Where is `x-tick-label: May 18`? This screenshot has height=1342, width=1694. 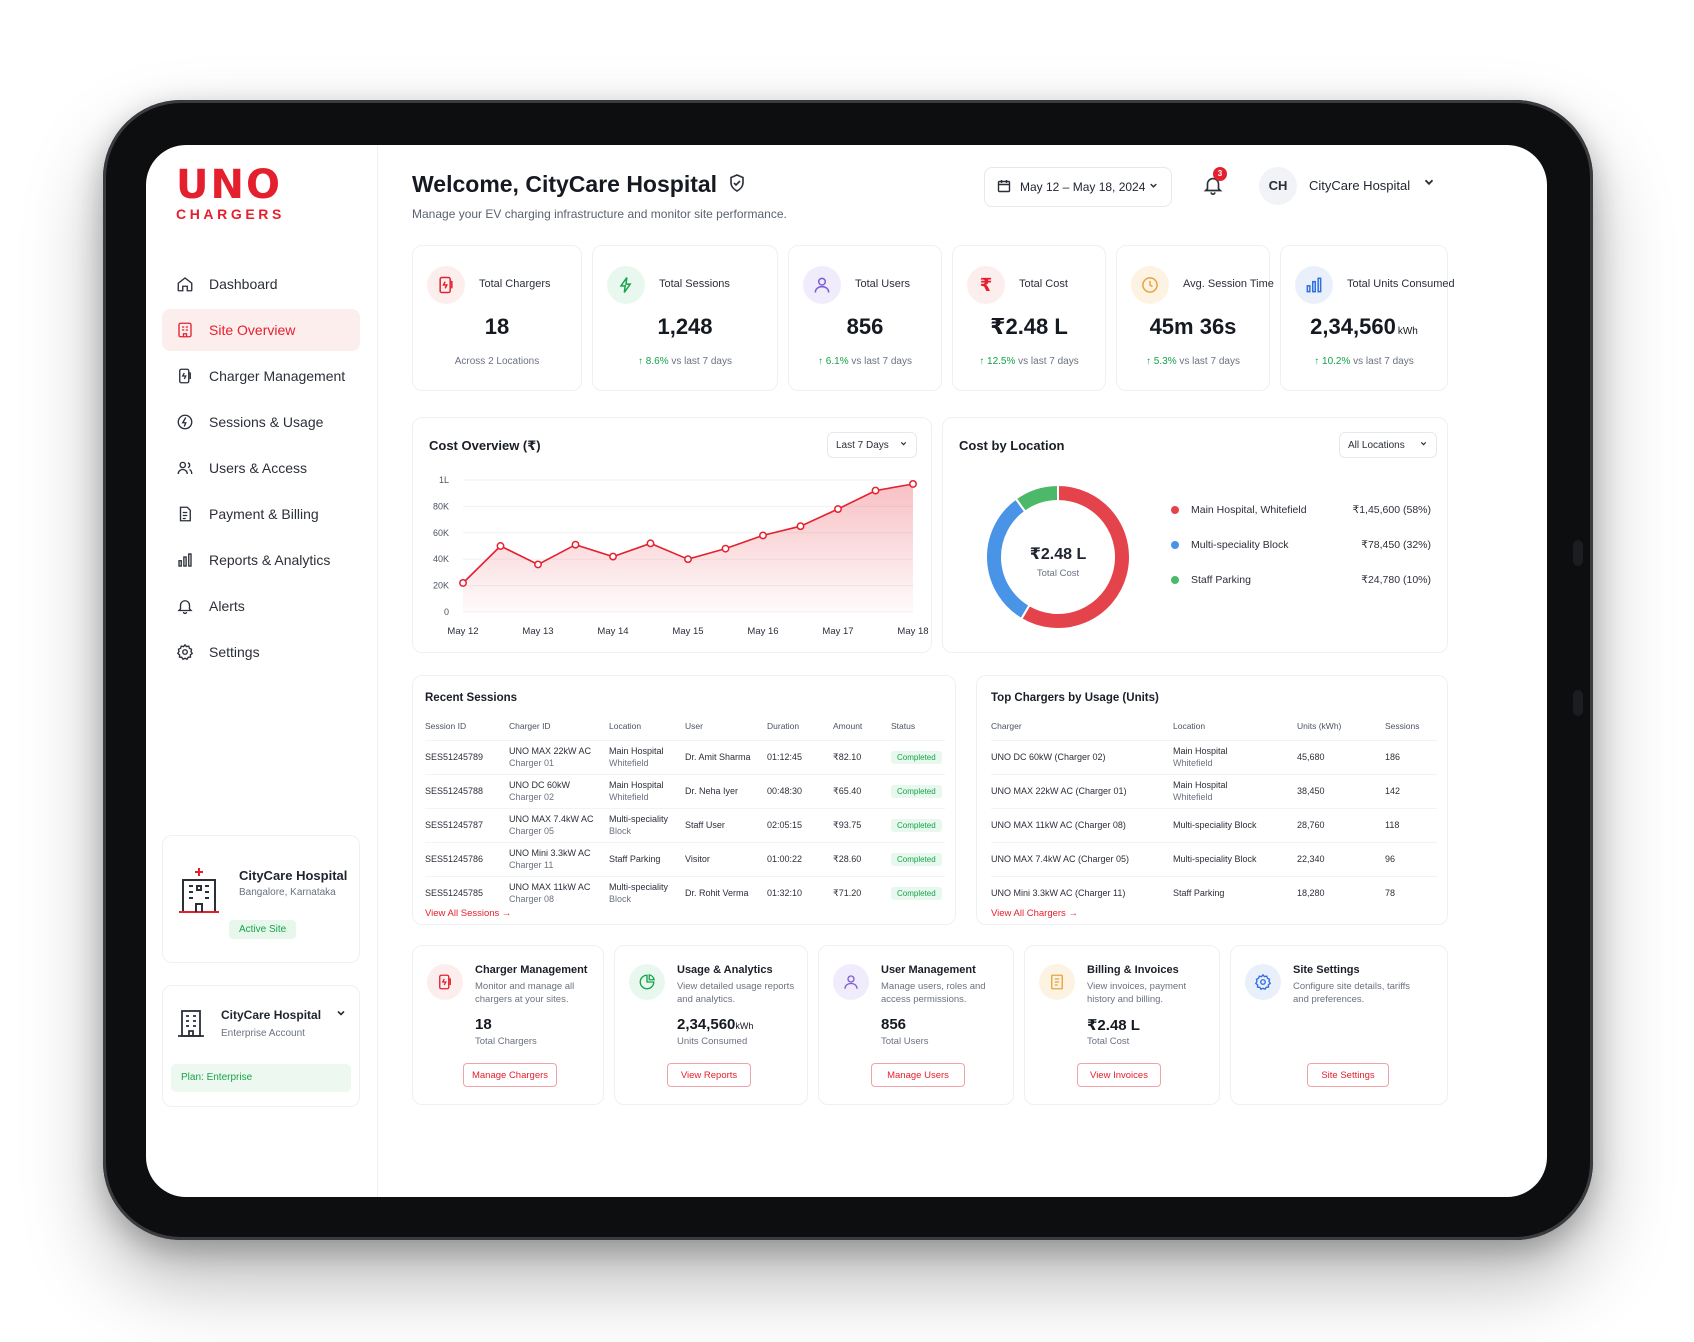 x-tick-label: May 18 is located at coordinates (912, 631).